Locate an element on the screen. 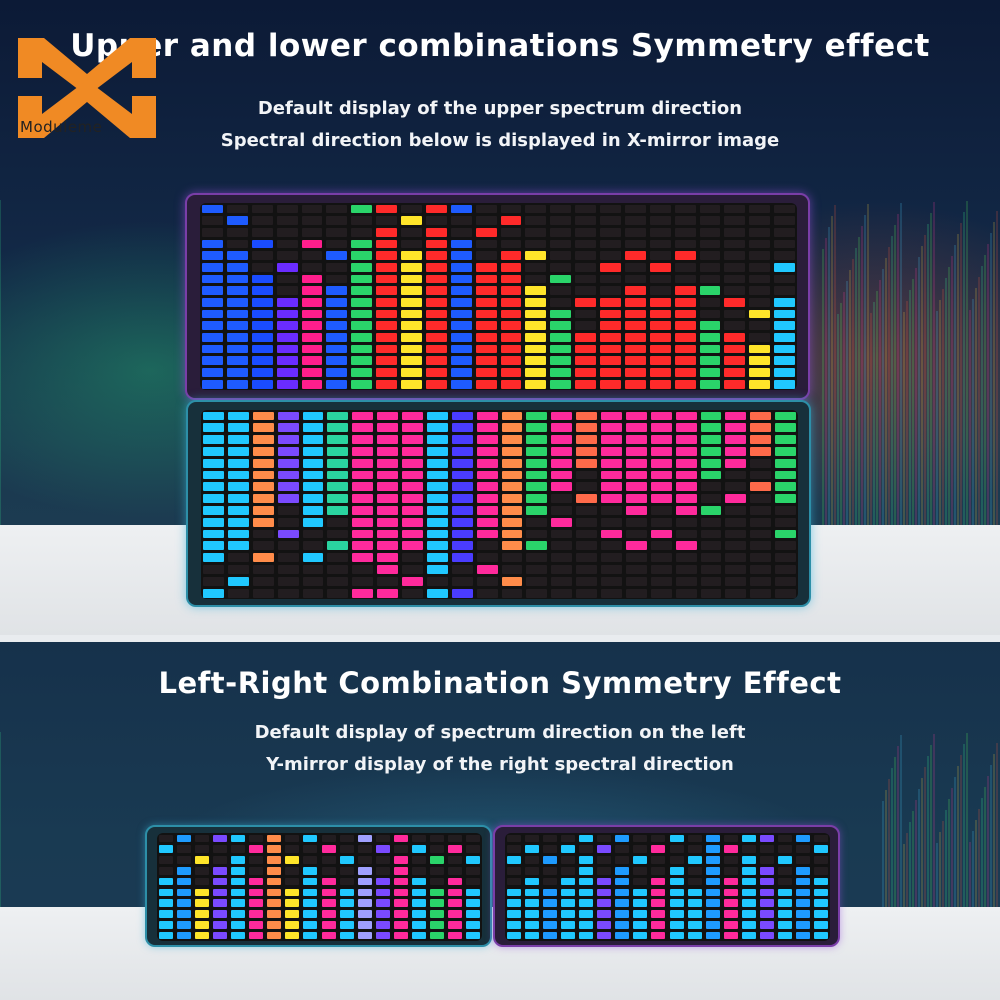  led-matrix is located at coordinates (498, 296).